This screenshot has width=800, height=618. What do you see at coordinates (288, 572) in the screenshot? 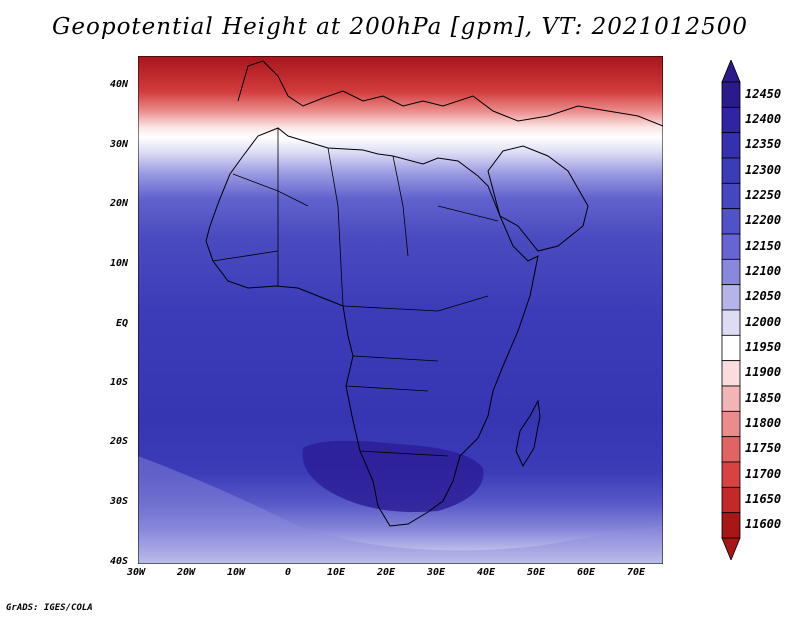
I see `lon-label-0: 0` at bounding box center [288, 572].